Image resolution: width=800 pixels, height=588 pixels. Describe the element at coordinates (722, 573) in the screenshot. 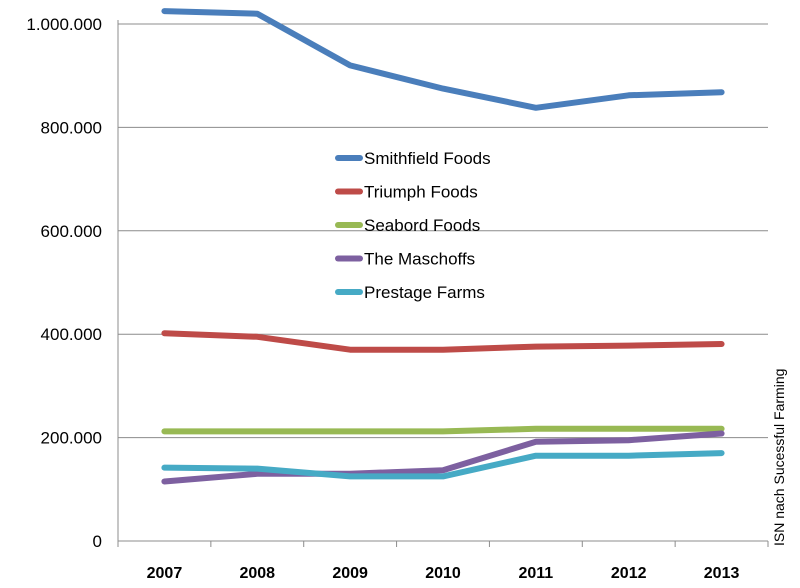

I see `x-tick-label: 2013` at that location.